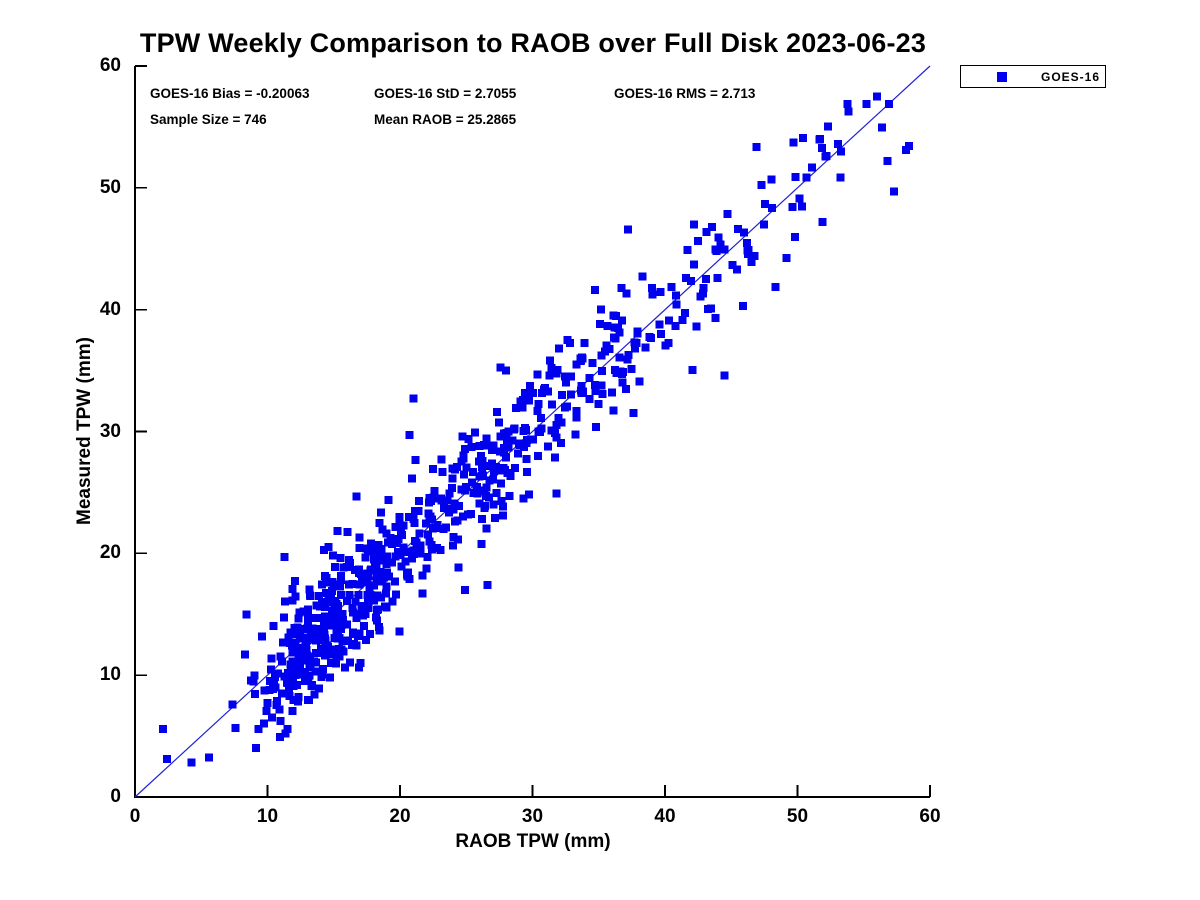  Describe the element at coordinates (1033, 76) in the screenshot. I see `legend: GOES-16` at that location.